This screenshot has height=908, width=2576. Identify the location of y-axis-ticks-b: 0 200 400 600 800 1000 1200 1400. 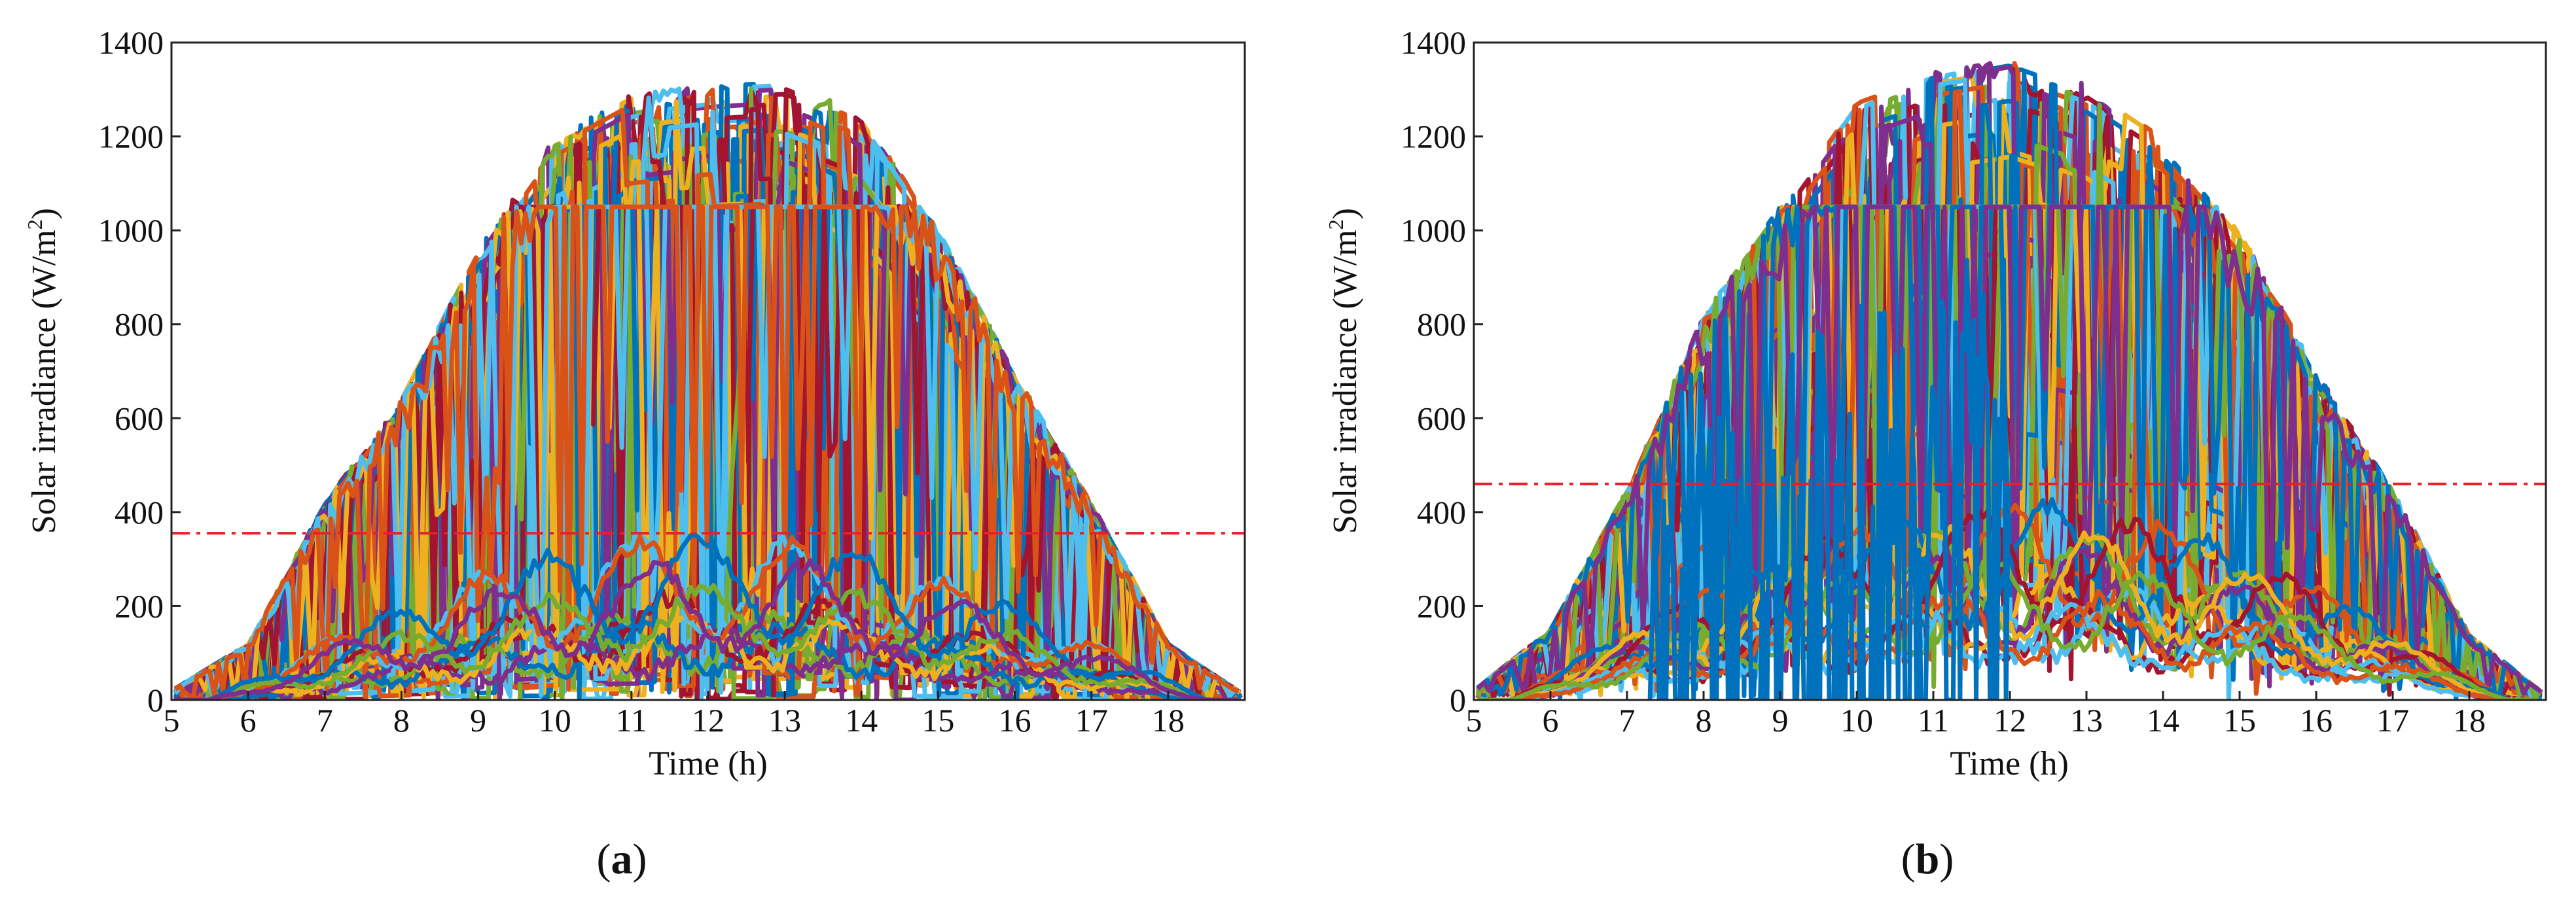
(1442, 371).